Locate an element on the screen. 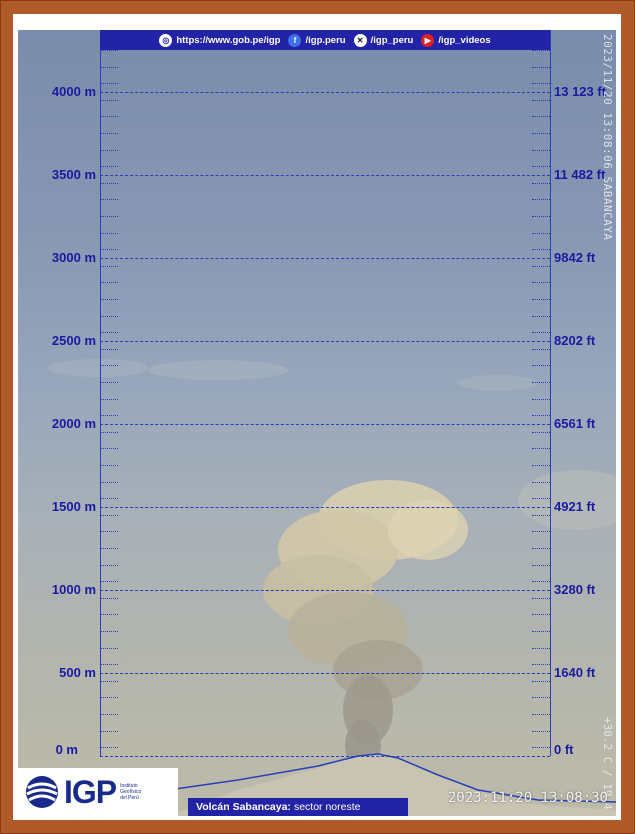  x-link: ✕ /igp_peru is located at coordinates (383, 40).